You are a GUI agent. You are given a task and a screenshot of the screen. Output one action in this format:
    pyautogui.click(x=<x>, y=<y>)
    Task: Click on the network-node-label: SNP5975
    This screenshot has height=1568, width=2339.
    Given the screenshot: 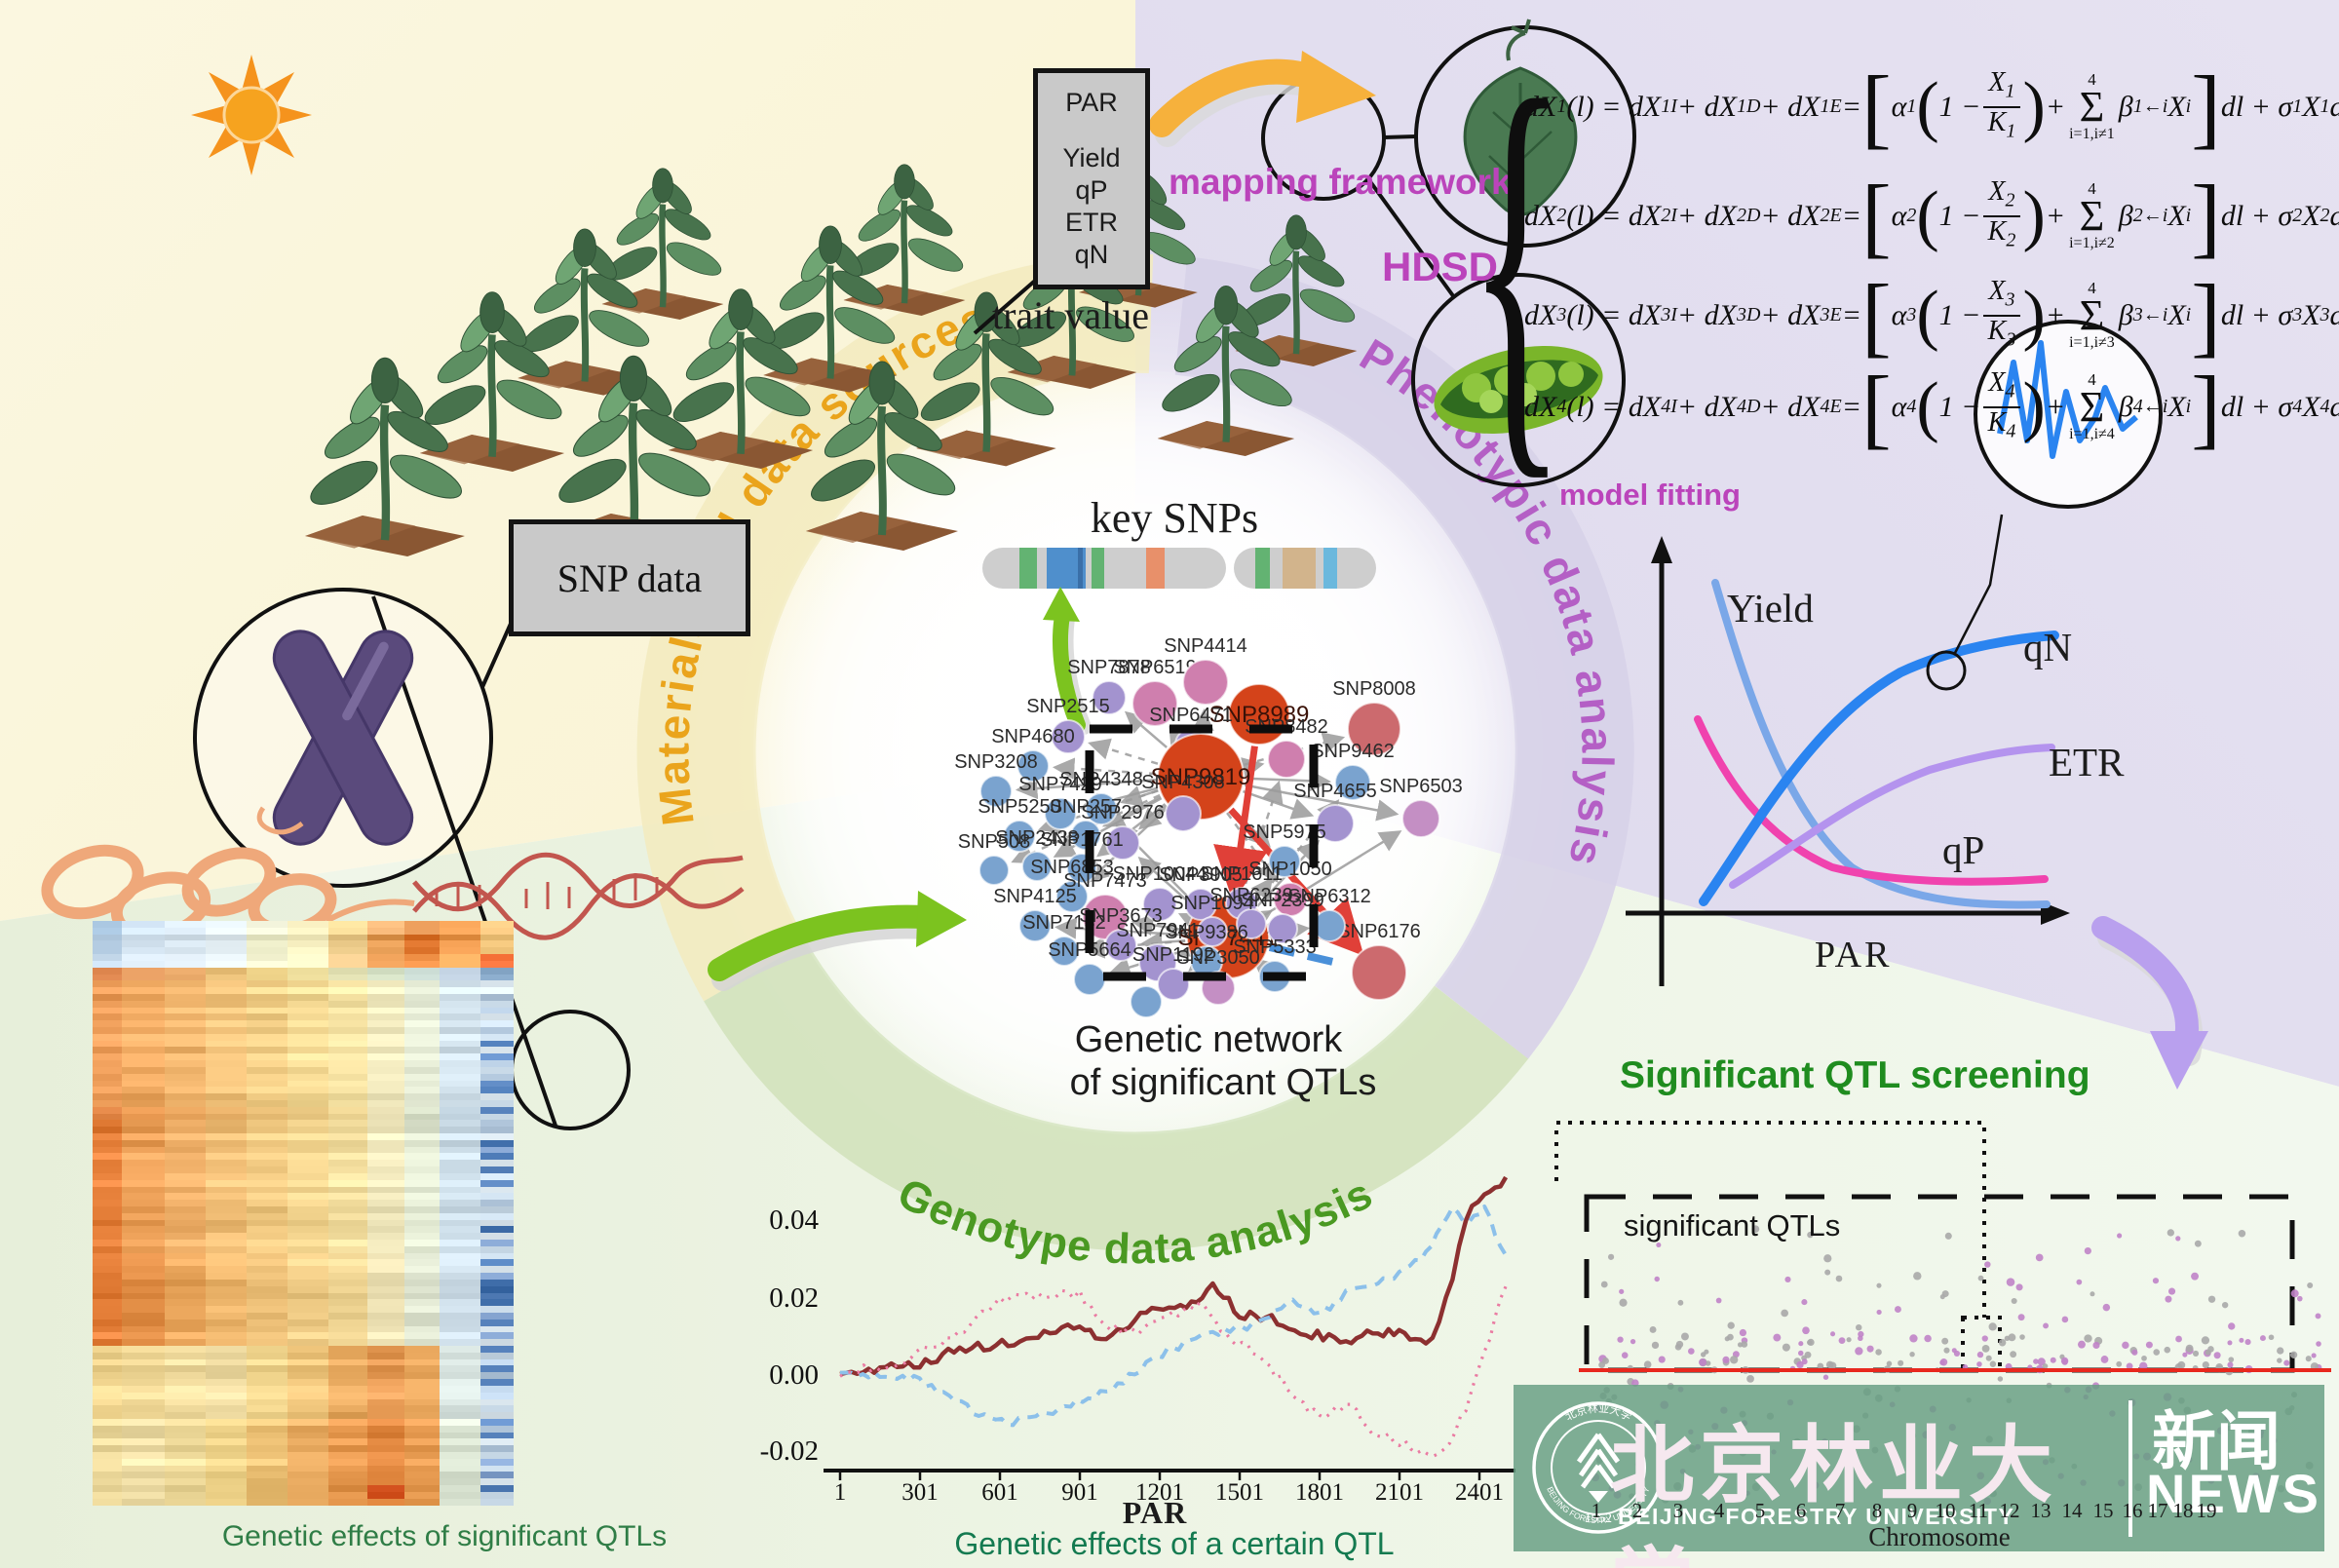 What is the action you would take?
    pyautogui.click(x=1284, y=832)
    